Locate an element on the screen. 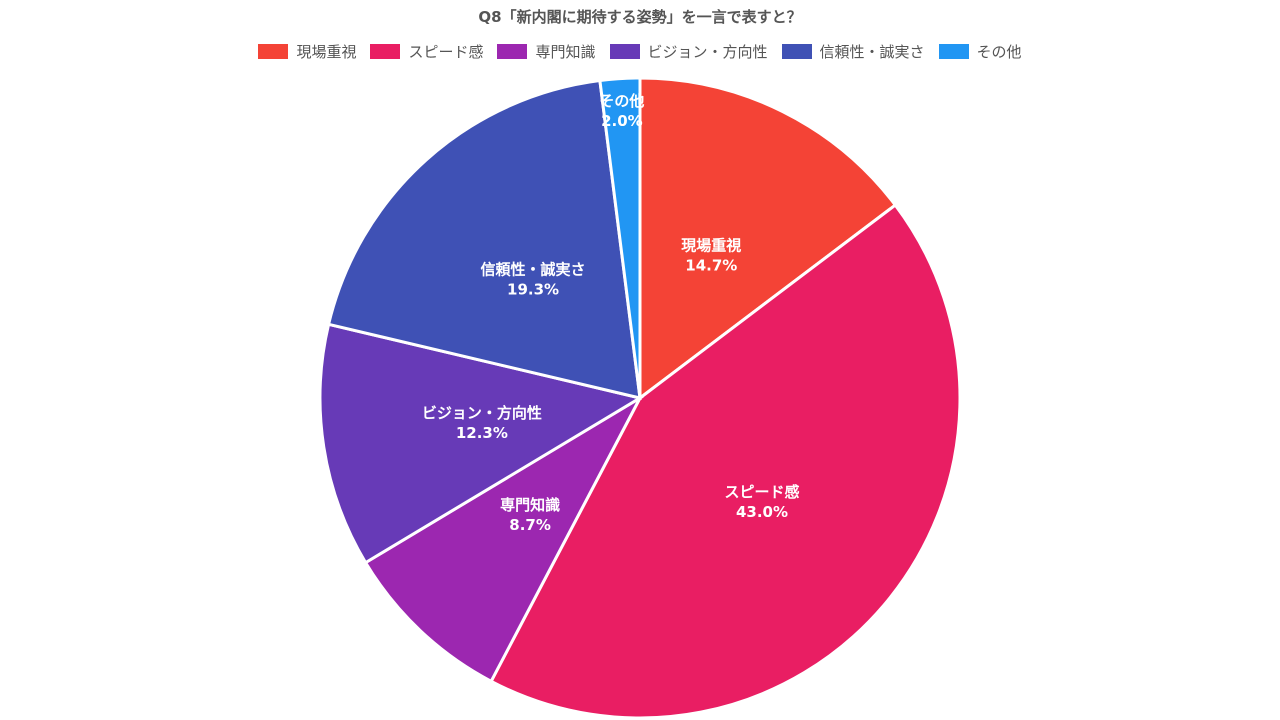  legend-item: その他 is located at coordinates (980, 51).